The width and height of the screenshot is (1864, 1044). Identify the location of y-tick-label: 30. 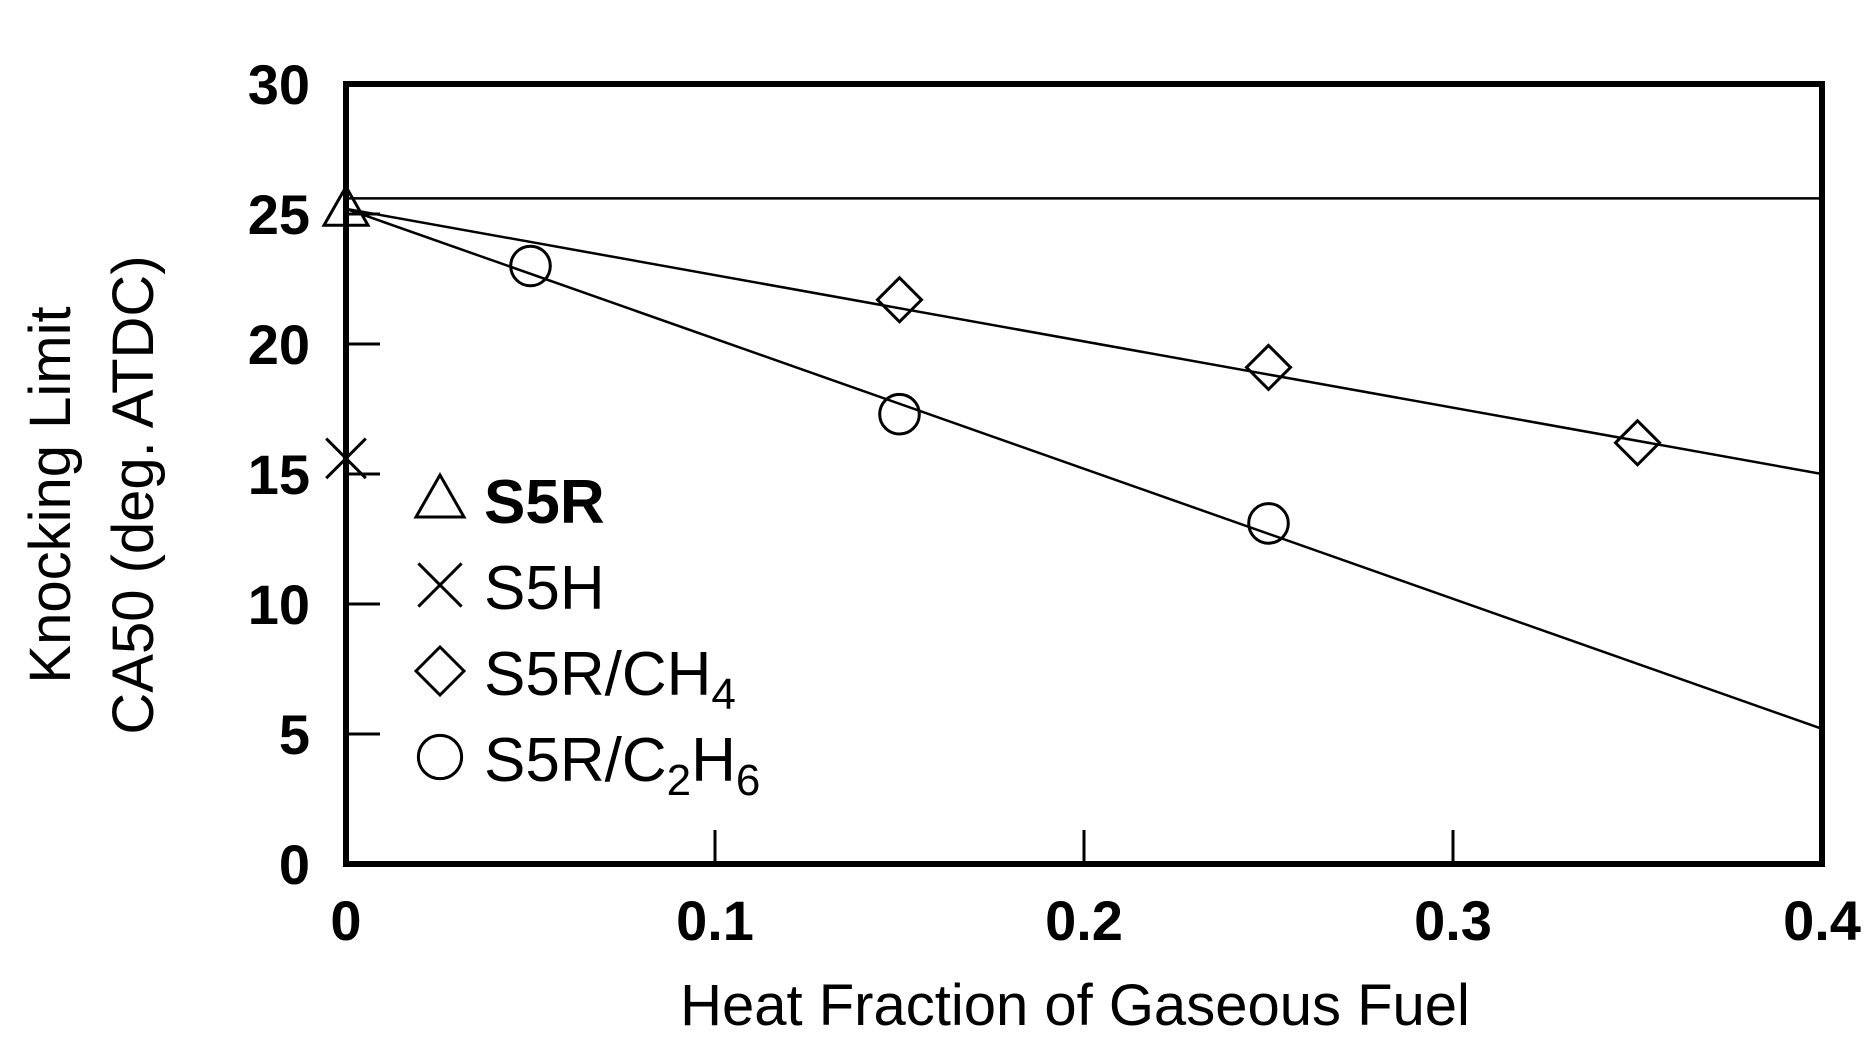
(279, 84).